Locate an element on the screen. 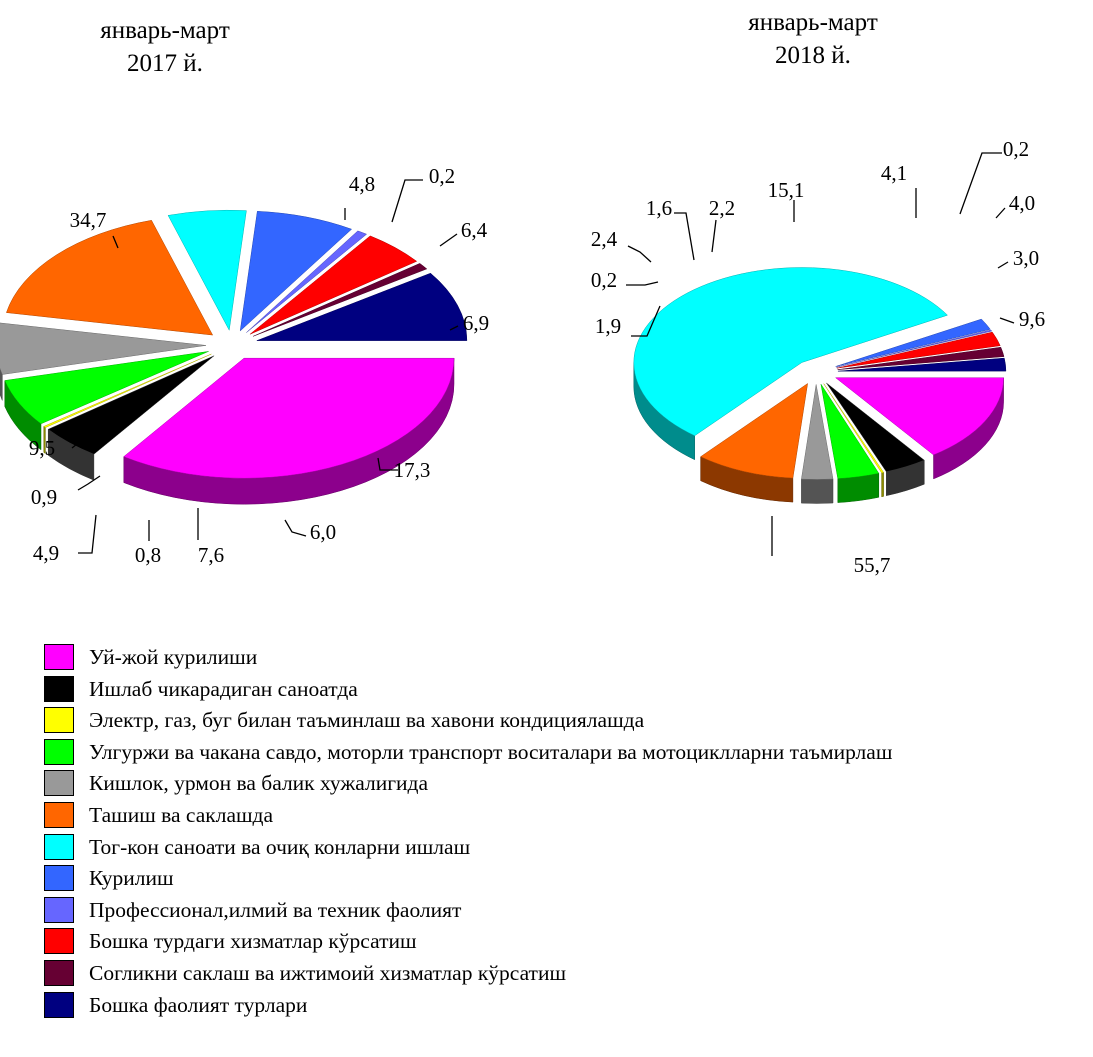  data-label: 6,4 is located at coordinates (474, 230).